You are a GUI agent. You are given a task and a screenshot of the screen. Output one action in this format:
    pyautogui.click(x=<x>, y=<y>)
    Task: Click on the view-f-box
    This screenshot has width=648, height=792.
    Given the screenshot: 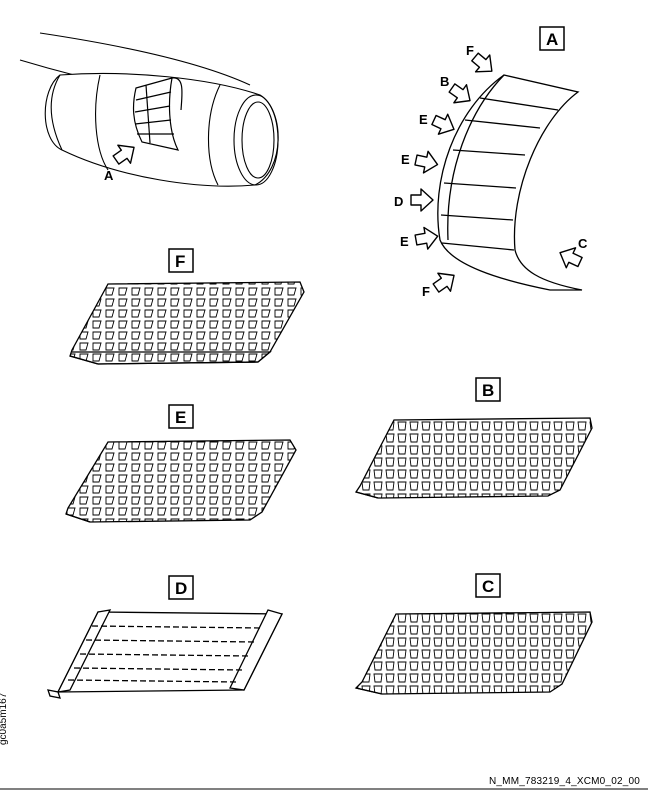 What is the action you would take?
    pyautogui.click(x=181, y=260)
    